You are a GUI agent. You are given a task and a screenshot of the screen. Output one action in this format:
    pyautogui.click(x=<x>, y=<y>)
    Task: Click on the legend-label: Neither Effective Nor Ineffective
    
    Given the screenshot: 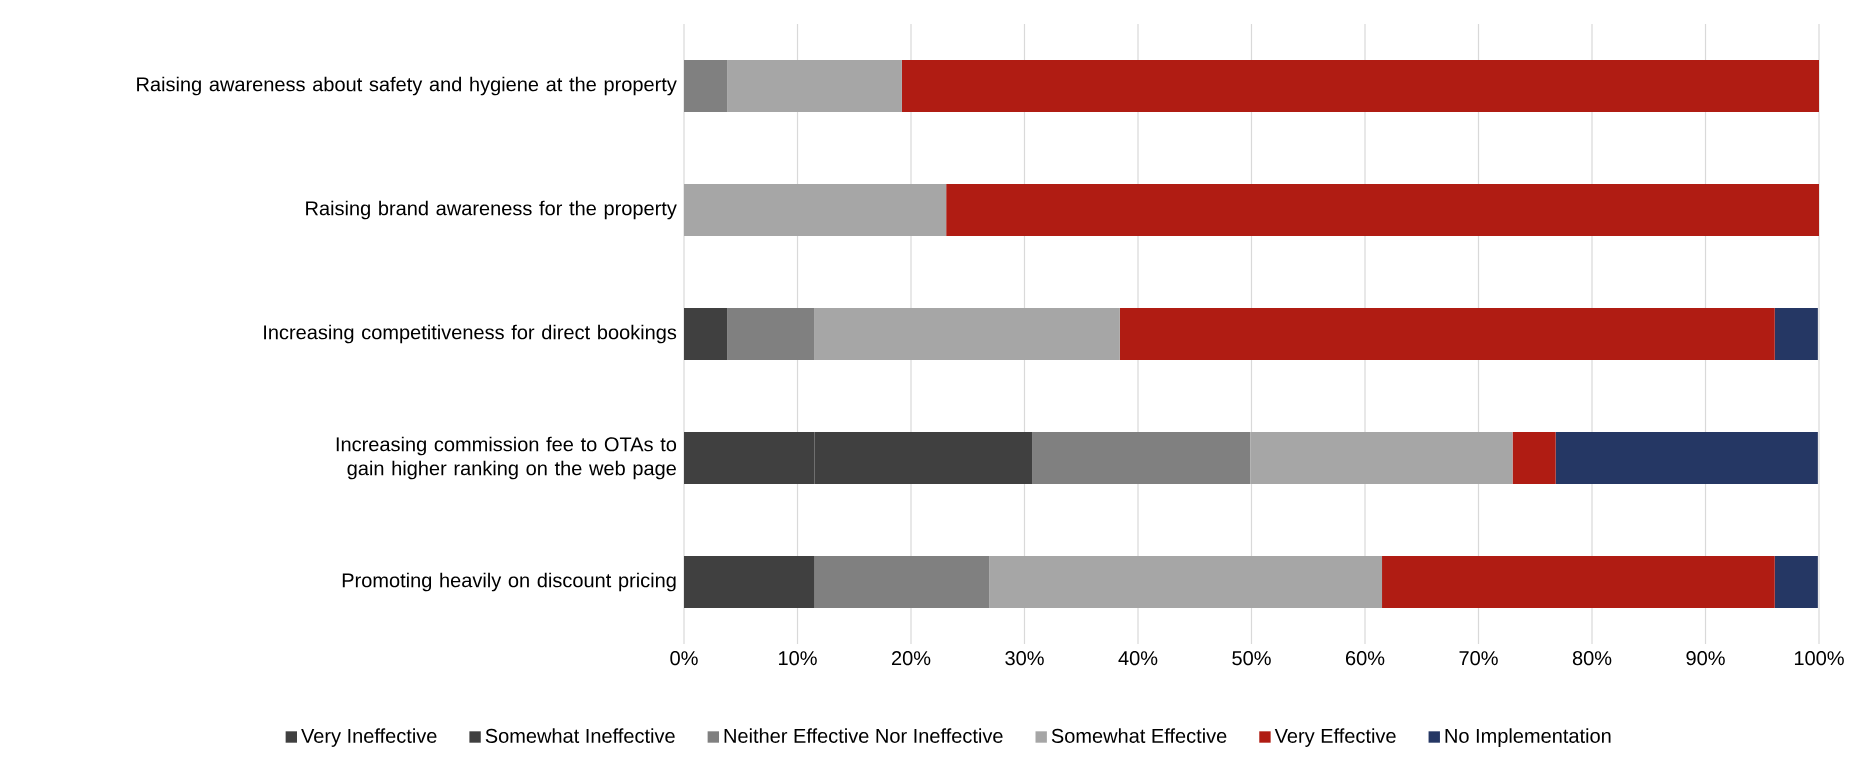 What is the action you would take?
    pyautogui.click(x=863, y=735)
    